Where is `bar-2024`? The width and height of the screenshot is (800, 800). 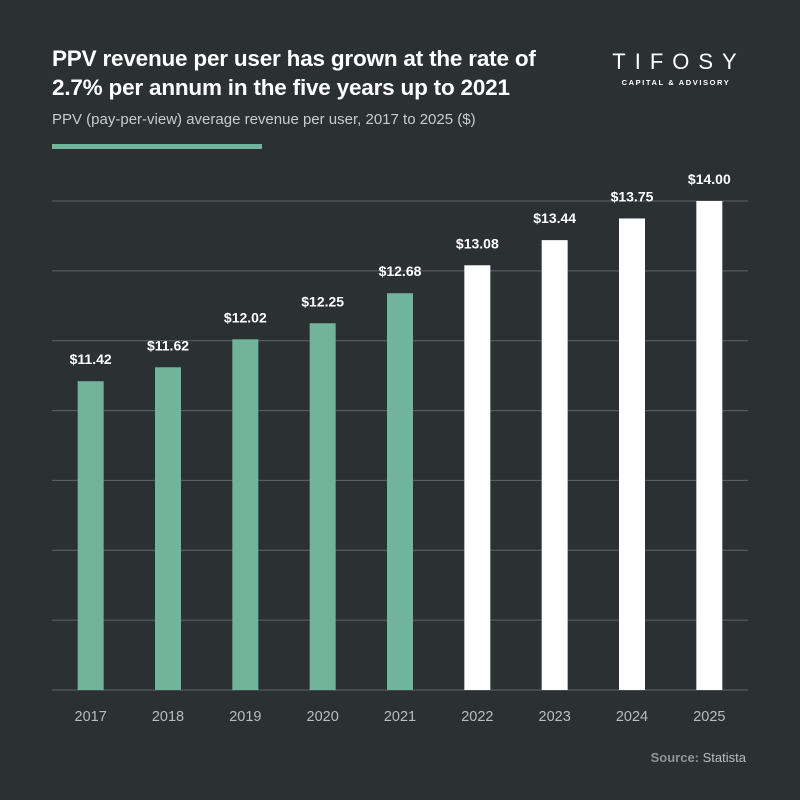
bar-2024 is located at coordinates (632, 454).